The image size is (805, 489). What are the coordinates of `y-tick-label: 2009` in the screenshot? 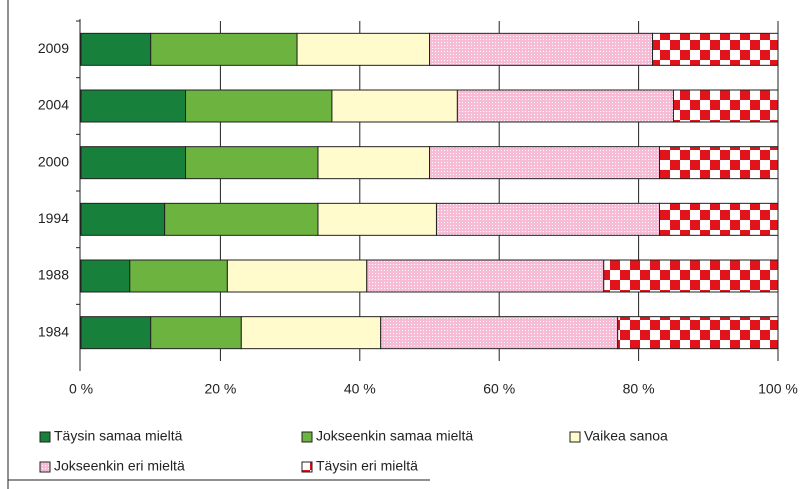 It's located at (53, 48).